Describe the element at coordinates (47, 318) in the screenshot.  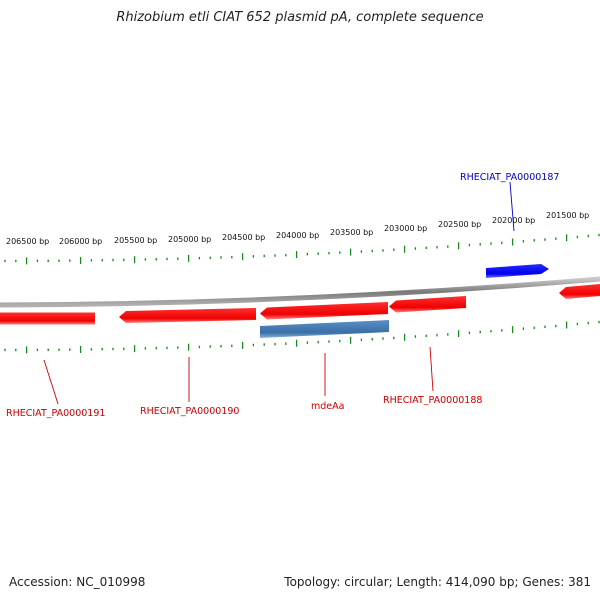
I see `gene-rheciat-pa0000191` at that location.